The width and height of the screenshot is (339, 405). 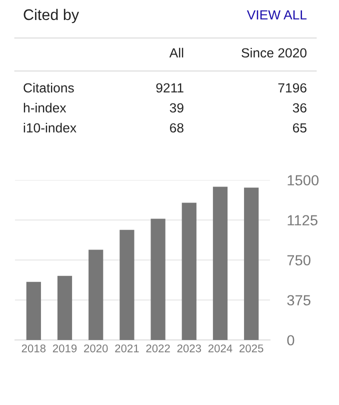 What do you see at coordinates (276, 15) in the screenshot?
I see `text: VIEW ALL` at bounding box center [276, 15].